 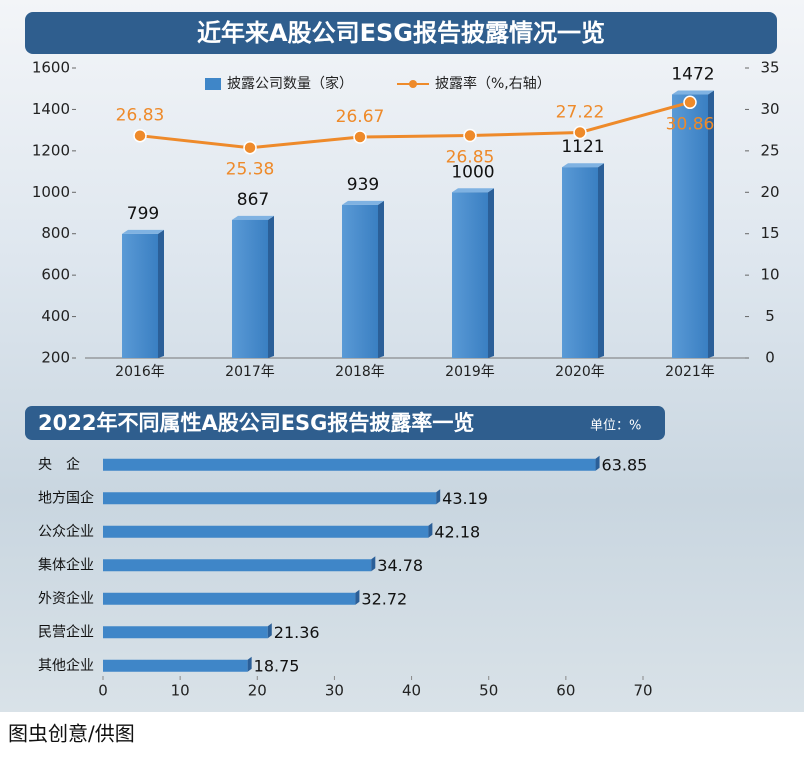 What do you see at coordinates (51, 150) in the screenshot?
I see `y-tick-label: 1200` at bounding box center [51, 150].